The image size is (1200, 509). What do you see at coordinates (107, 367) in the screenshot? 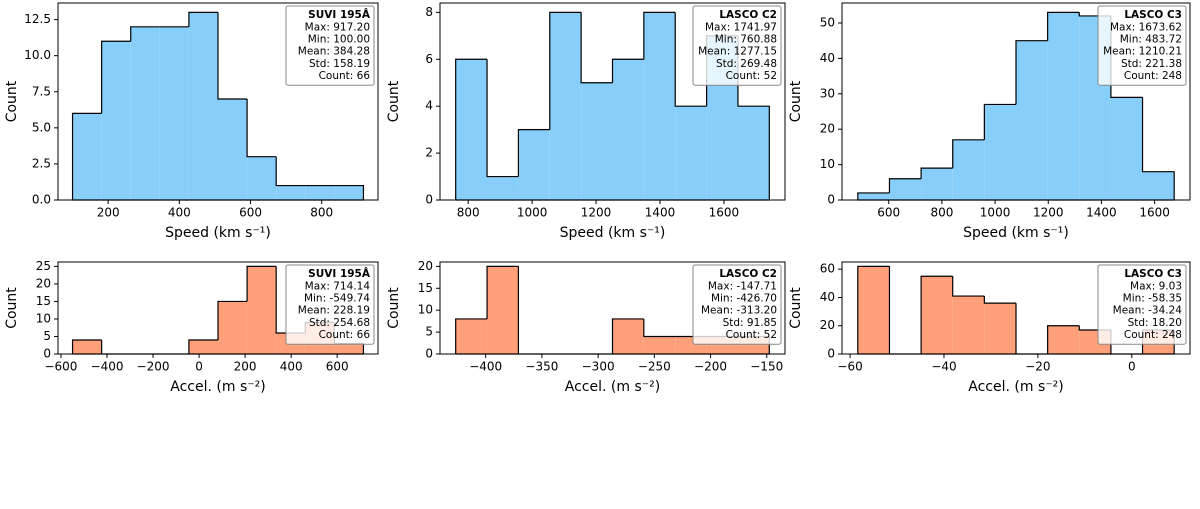
I see `x-tick-label: −400` at bounding box center [107, 367].